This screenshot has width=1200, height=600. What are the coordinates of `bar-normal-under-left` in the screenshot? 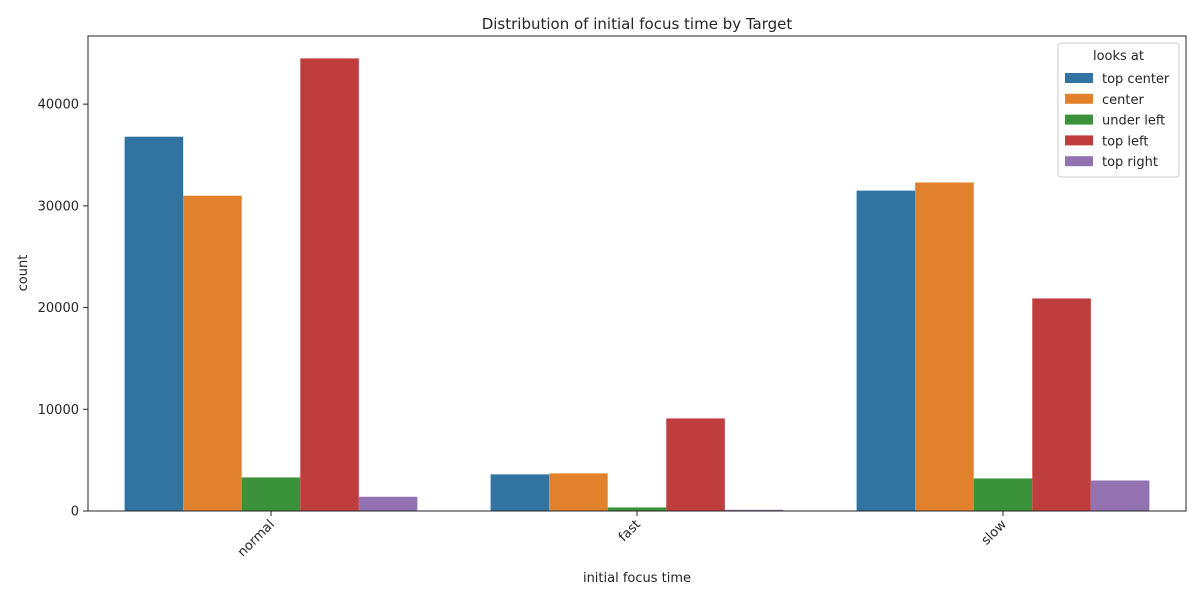 It's located at (271, 494).